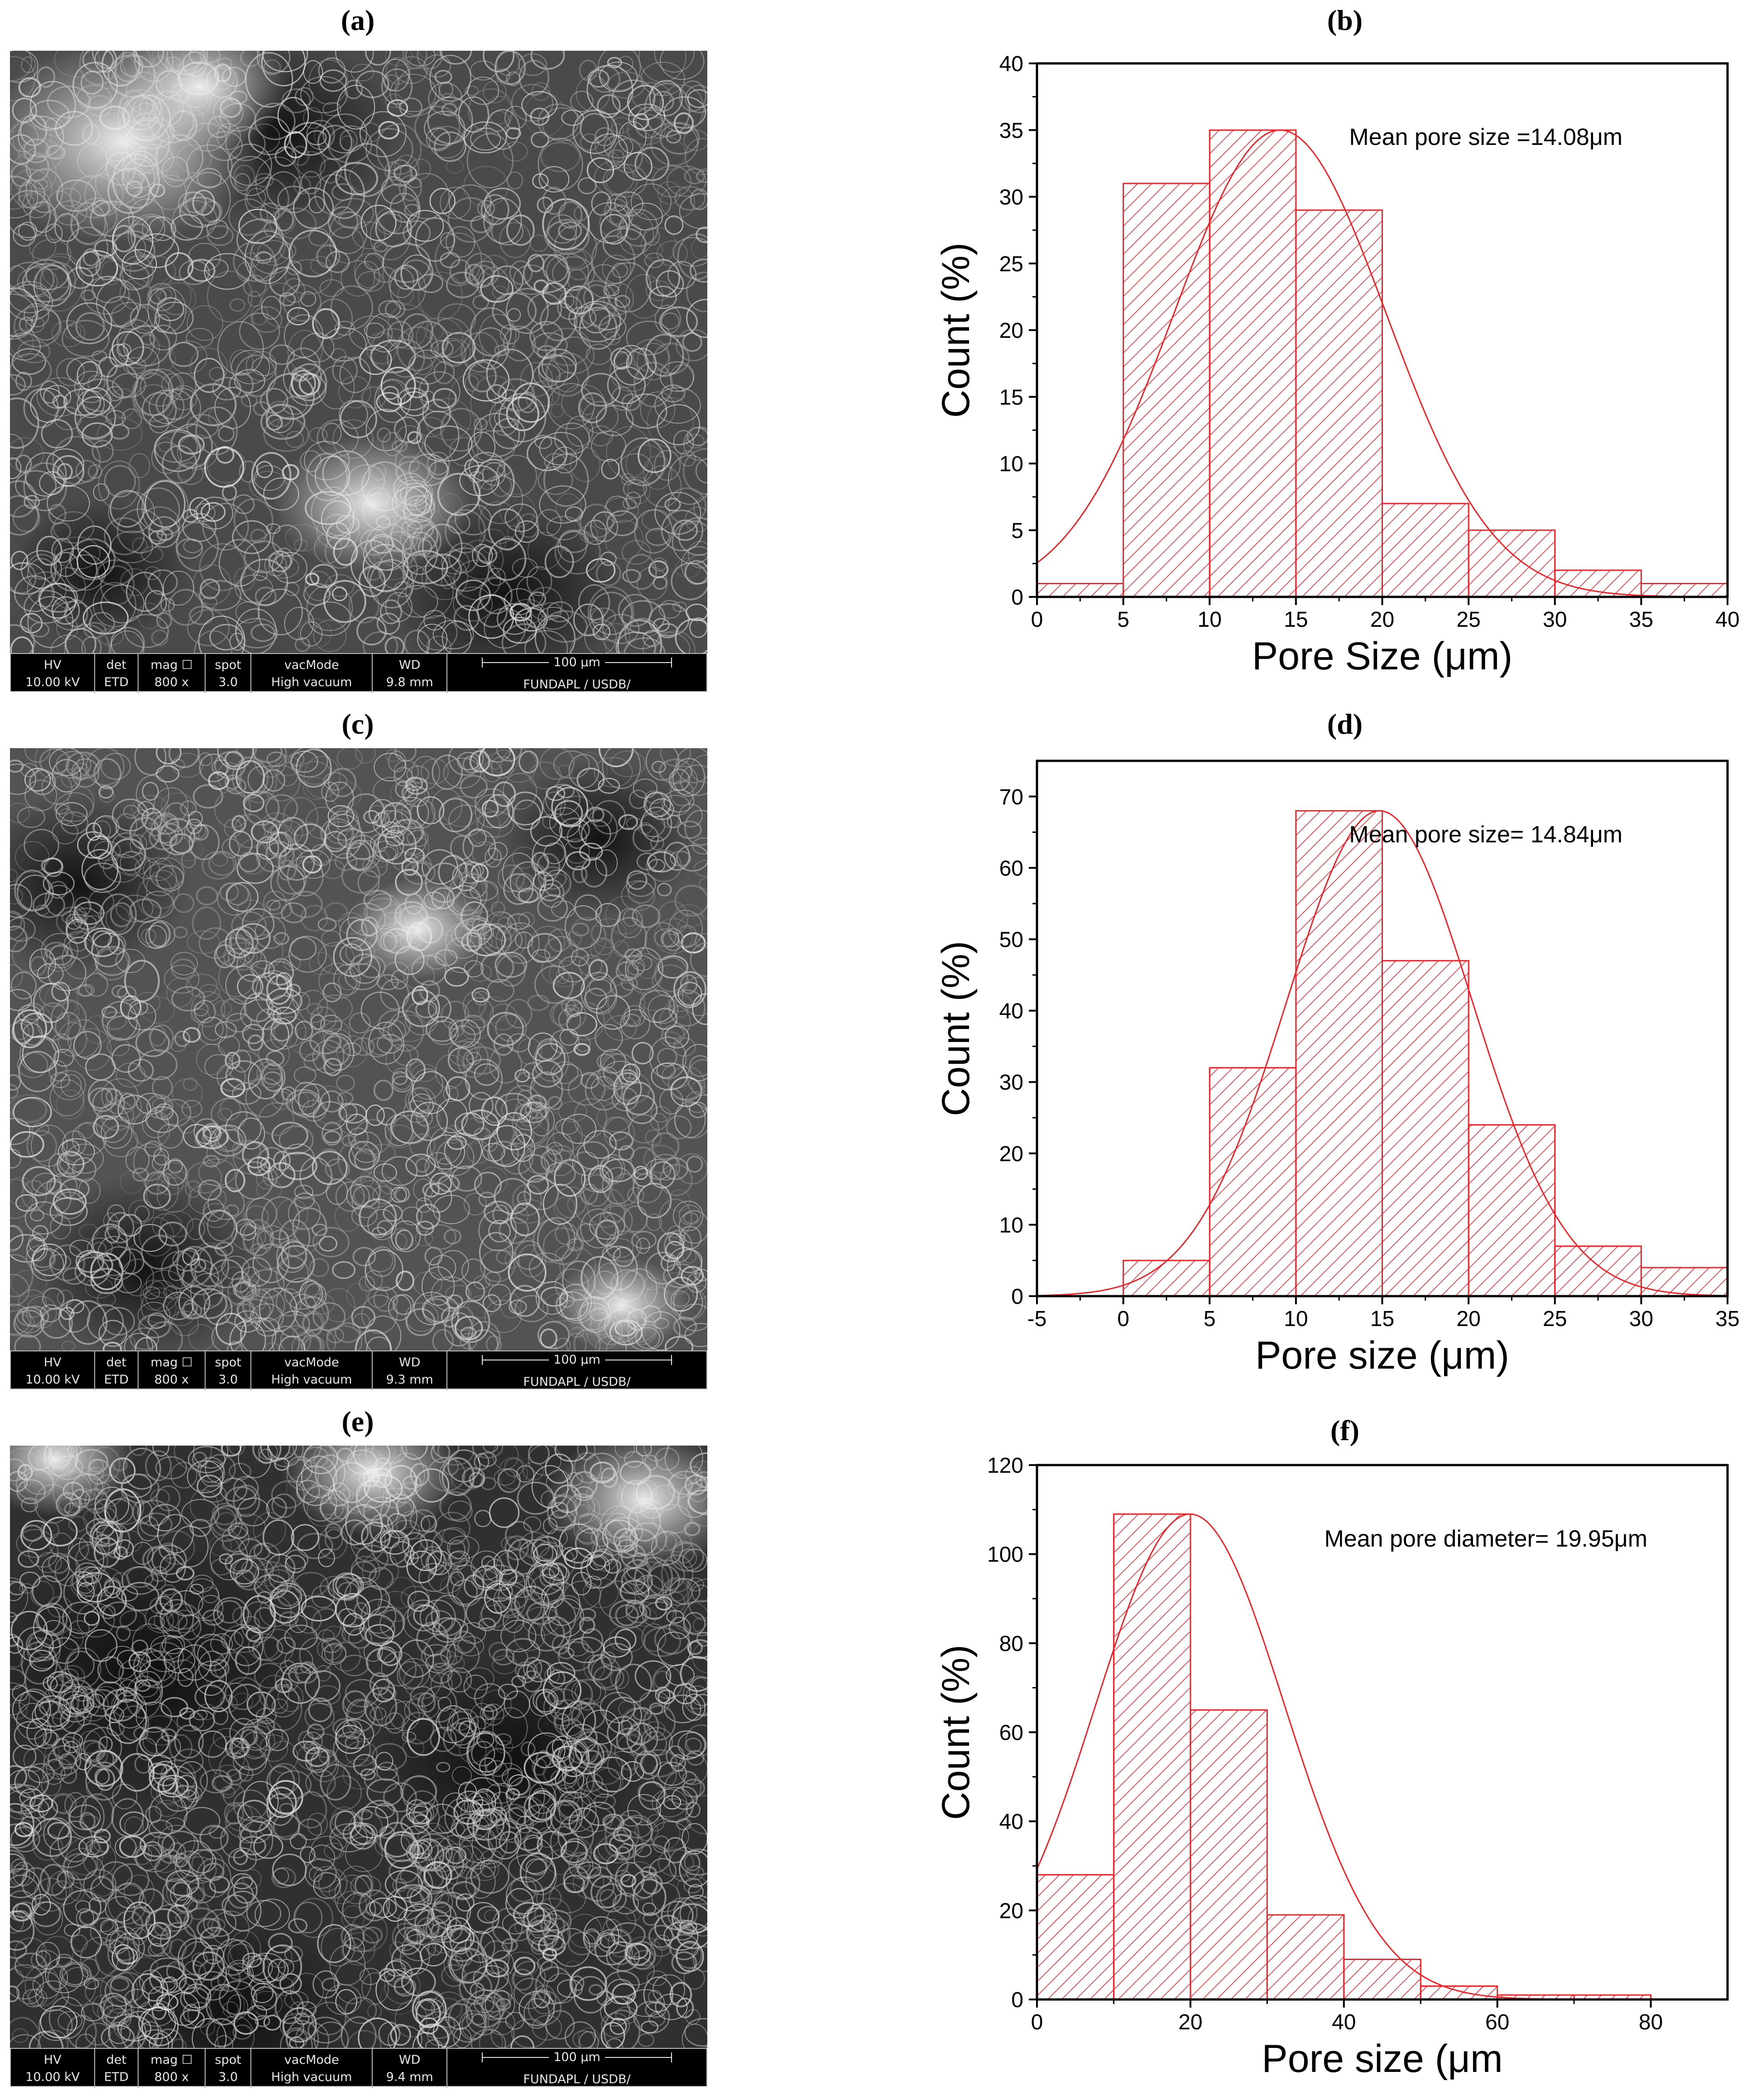  What do you see at coordinates (1382, 2059) in the screenshot?
I see `x-axis-label: Pore size (μm` at bounding box center [1382, 2059].